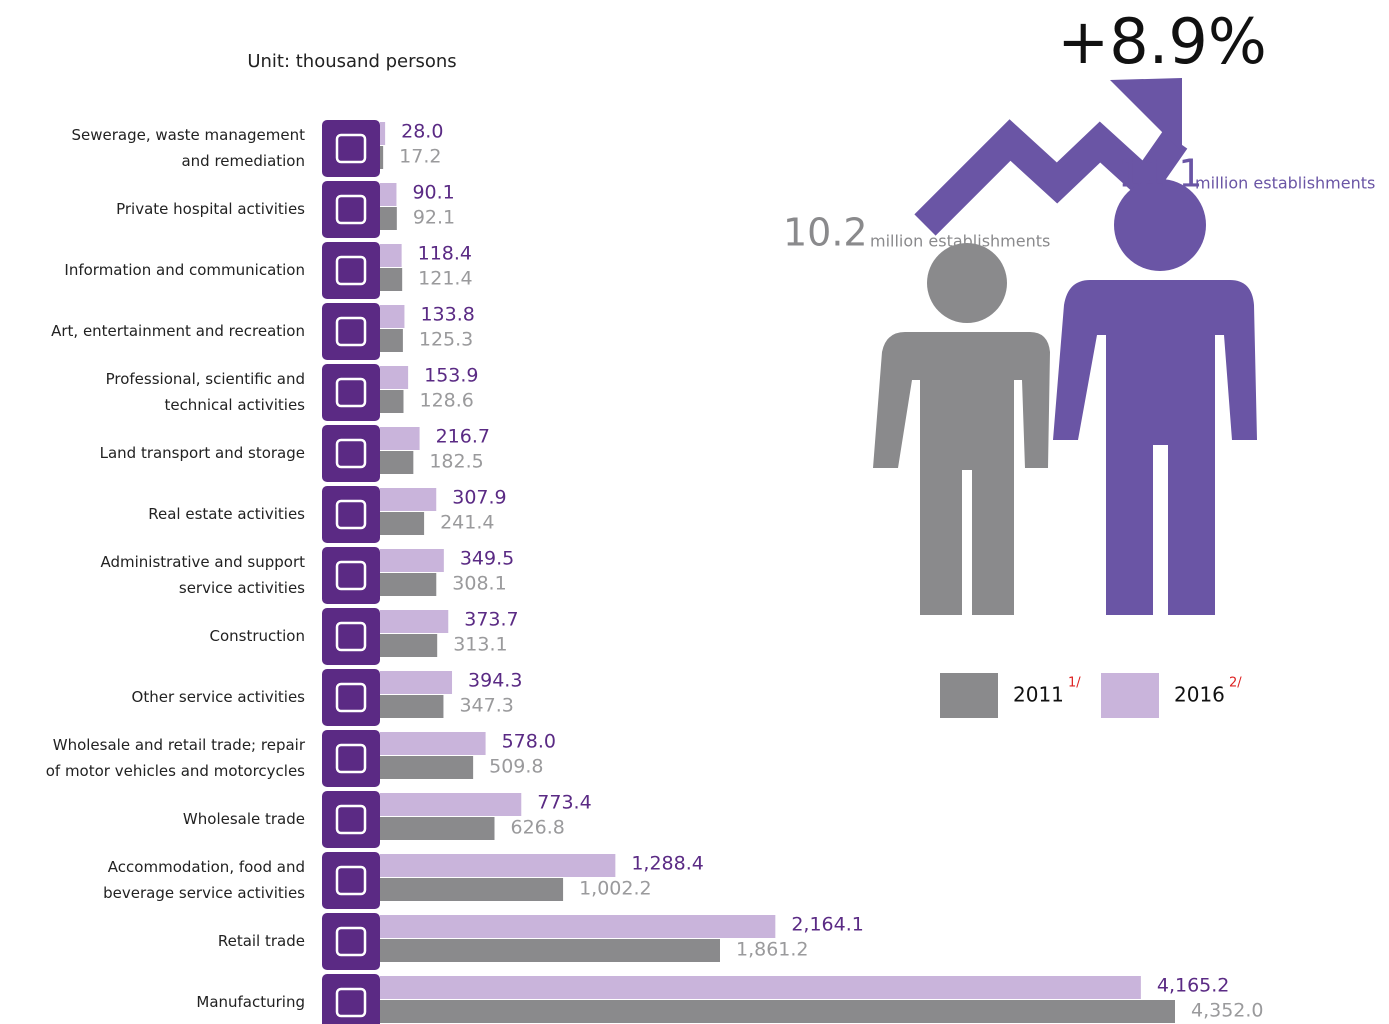  I want to click on value-label-2016: 133.8, so click(447, 315).